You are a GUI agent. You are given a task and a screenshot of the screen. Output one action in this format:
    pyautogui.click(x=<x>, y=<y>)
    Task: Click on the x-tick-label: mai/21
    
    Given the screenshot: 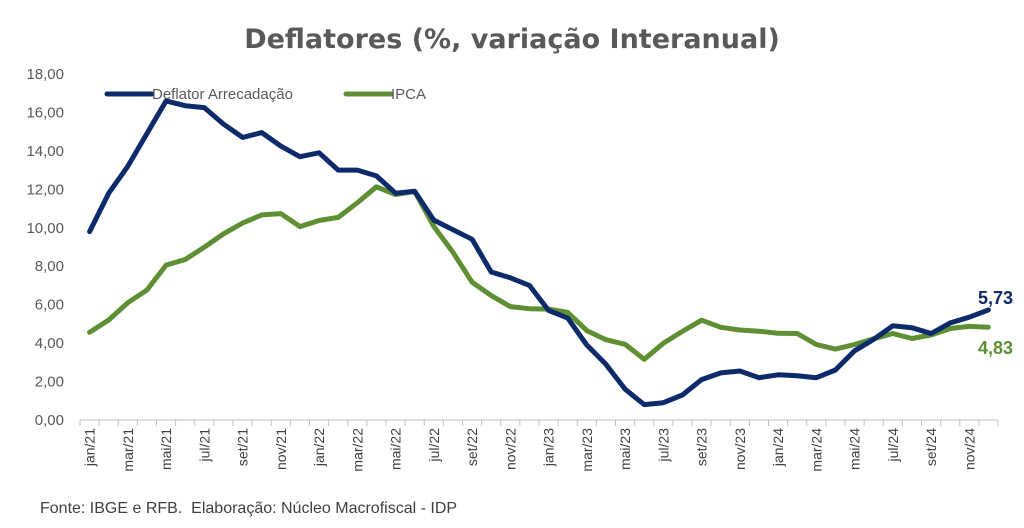 What is the action you would take?
    pyautogui.click(x=166, y=449)
    